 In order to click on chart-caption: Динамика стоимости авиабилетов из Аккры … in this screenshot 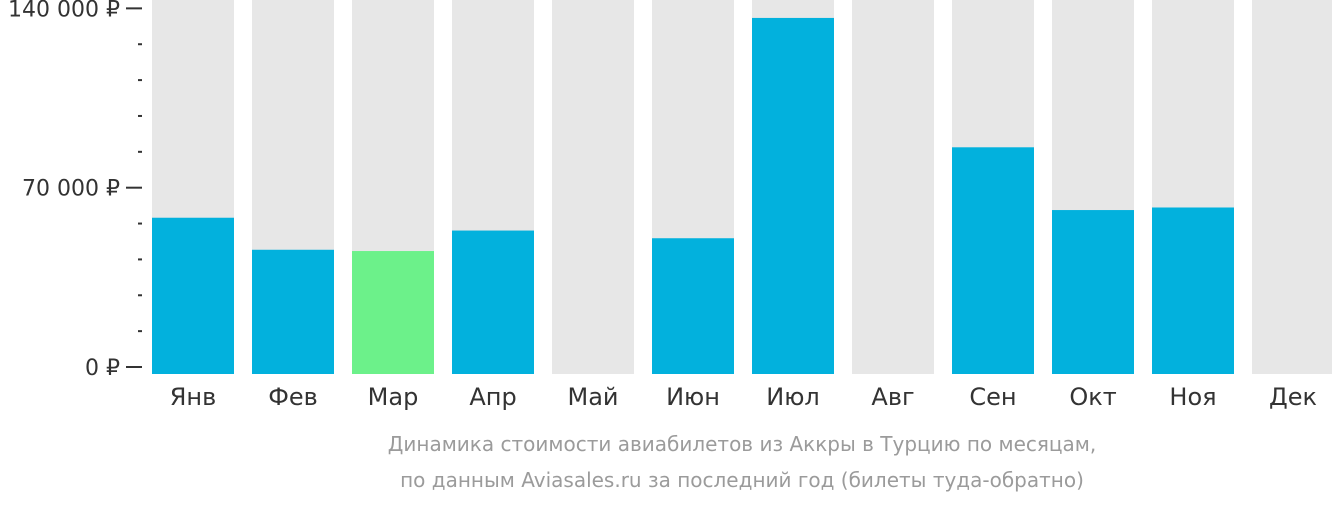, I will do `click(742, 462)`.